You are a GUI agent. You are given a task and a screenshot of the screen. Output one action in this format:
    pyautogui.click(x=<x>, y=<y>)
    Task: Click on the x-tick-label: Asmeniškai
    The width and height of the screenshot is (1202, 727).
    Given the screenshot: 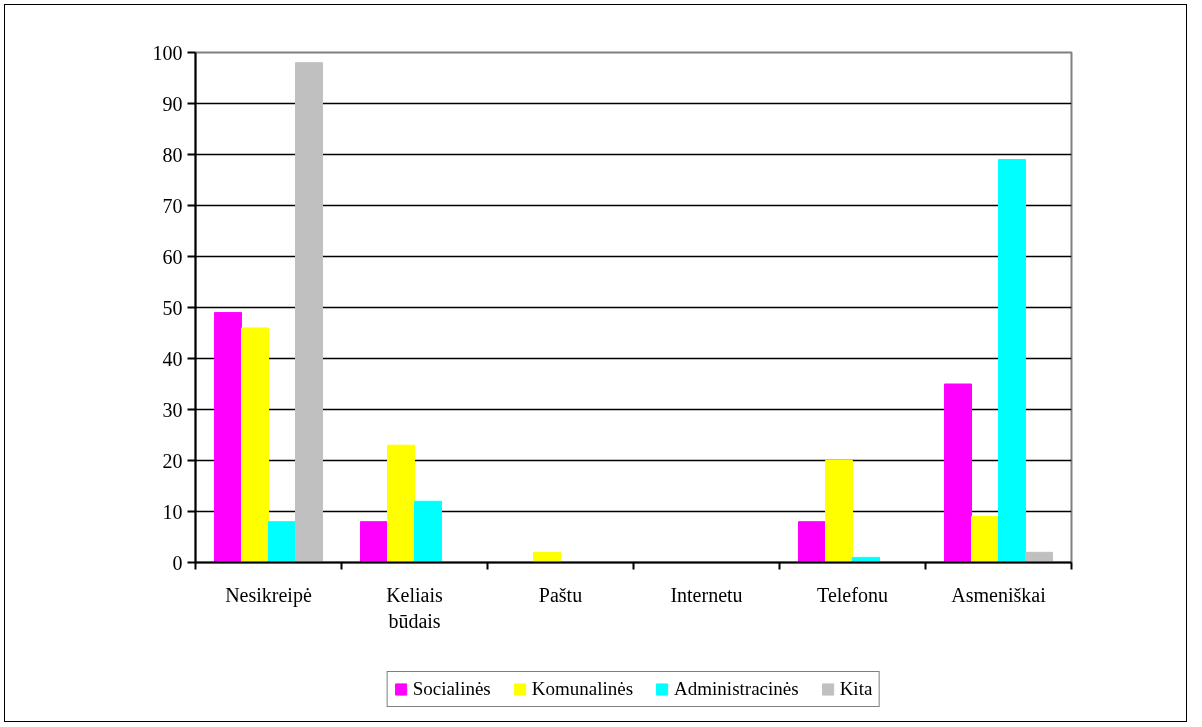 What is the action you would take?
    pyautogui.click(x=999, y=594)
    